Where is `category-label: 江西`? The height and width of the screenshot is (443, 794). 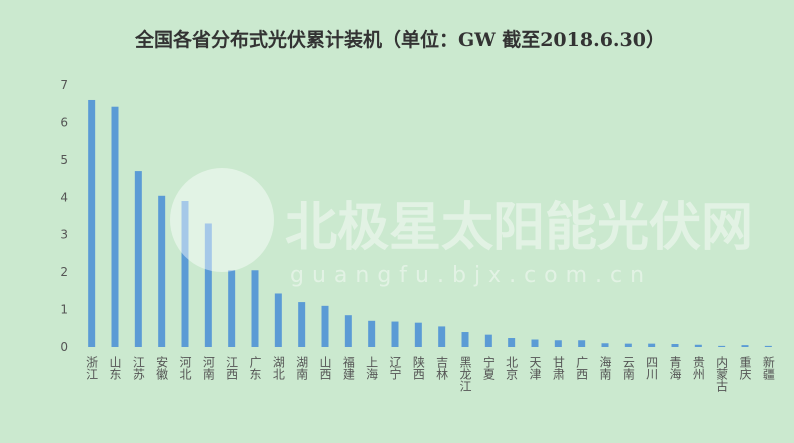 category-label: 江西 is located at coordinates (232, 368).